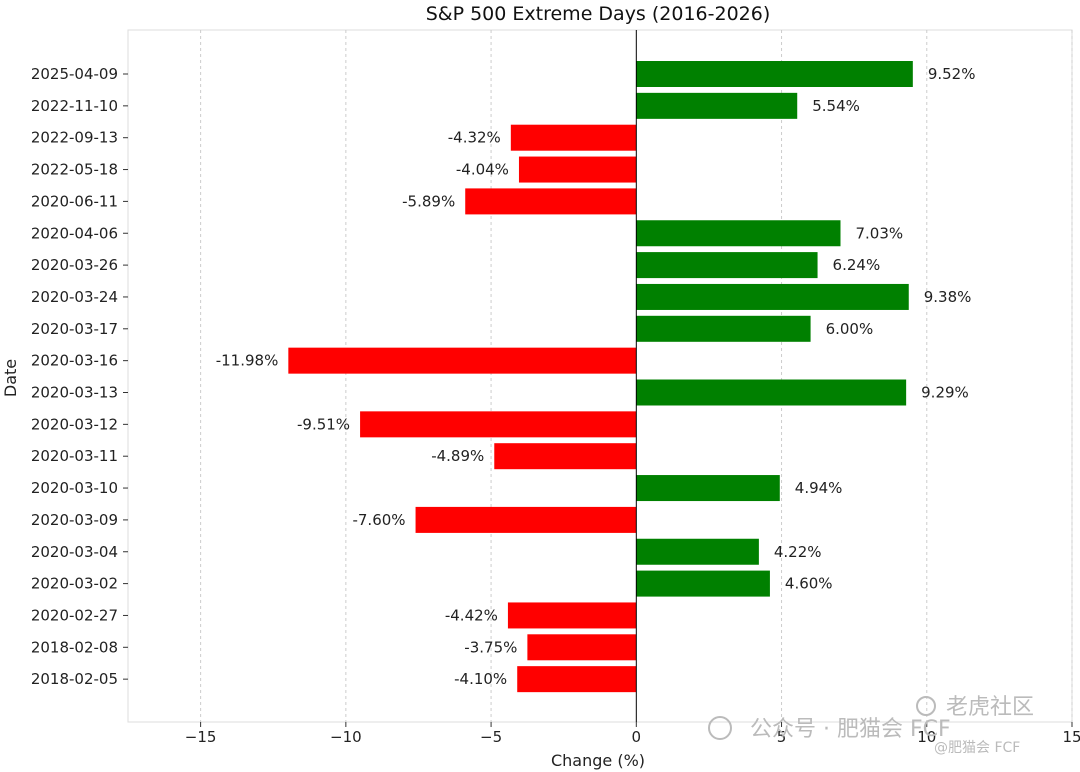 This screenshot has height=772, width=1080. What do you see at coordinates (836, 106) in the screenshot?
I see `data-label: 5.54%` at bounding box center [836, 106].